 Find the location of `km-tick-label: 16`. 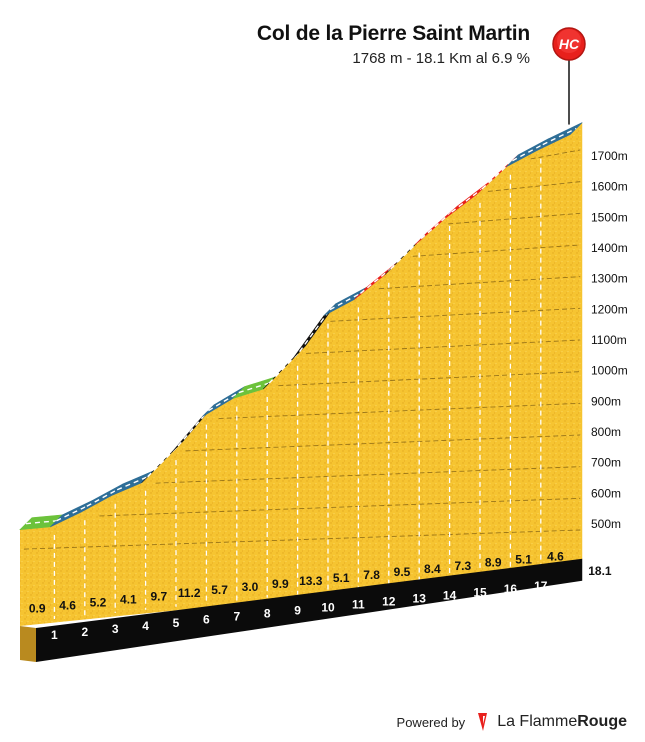

km-tick-label: 16 is located at coordinates (511, 589).